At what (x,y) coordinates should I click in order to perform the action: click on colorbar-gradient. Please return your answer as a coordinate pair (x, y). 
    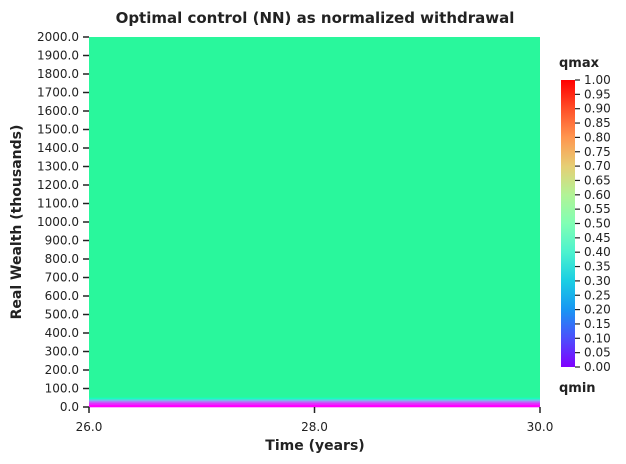
    Looking at the image, I should click on (568, 223).